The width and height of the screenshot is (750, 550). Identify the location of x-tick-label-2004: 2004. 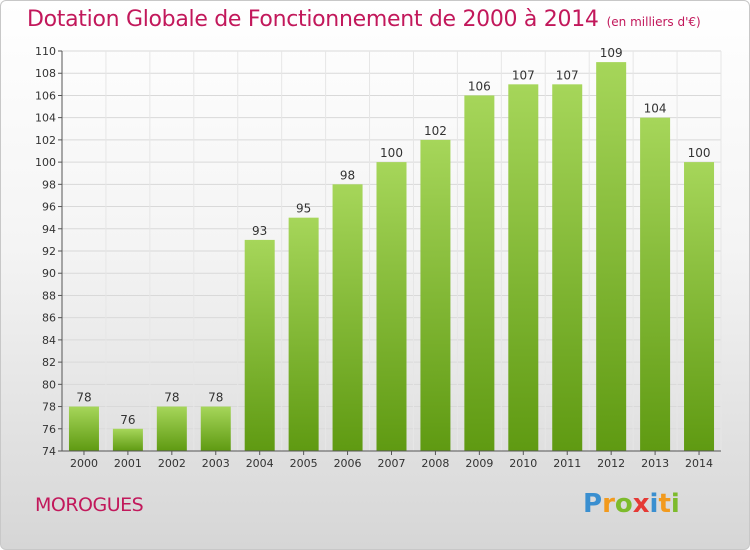
(260, 463).